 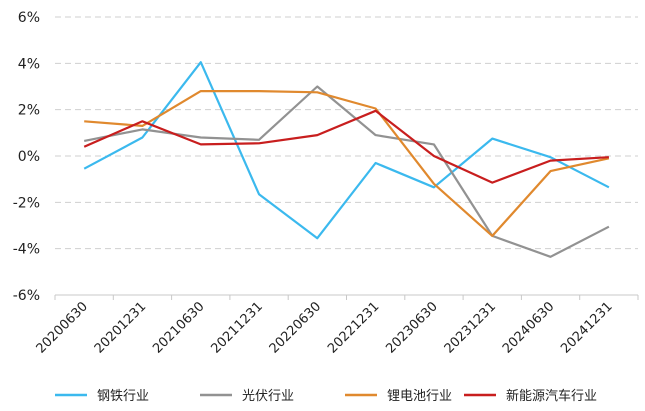 I want to click on x-tick-label: 20240630, so click(x=528, y=327).